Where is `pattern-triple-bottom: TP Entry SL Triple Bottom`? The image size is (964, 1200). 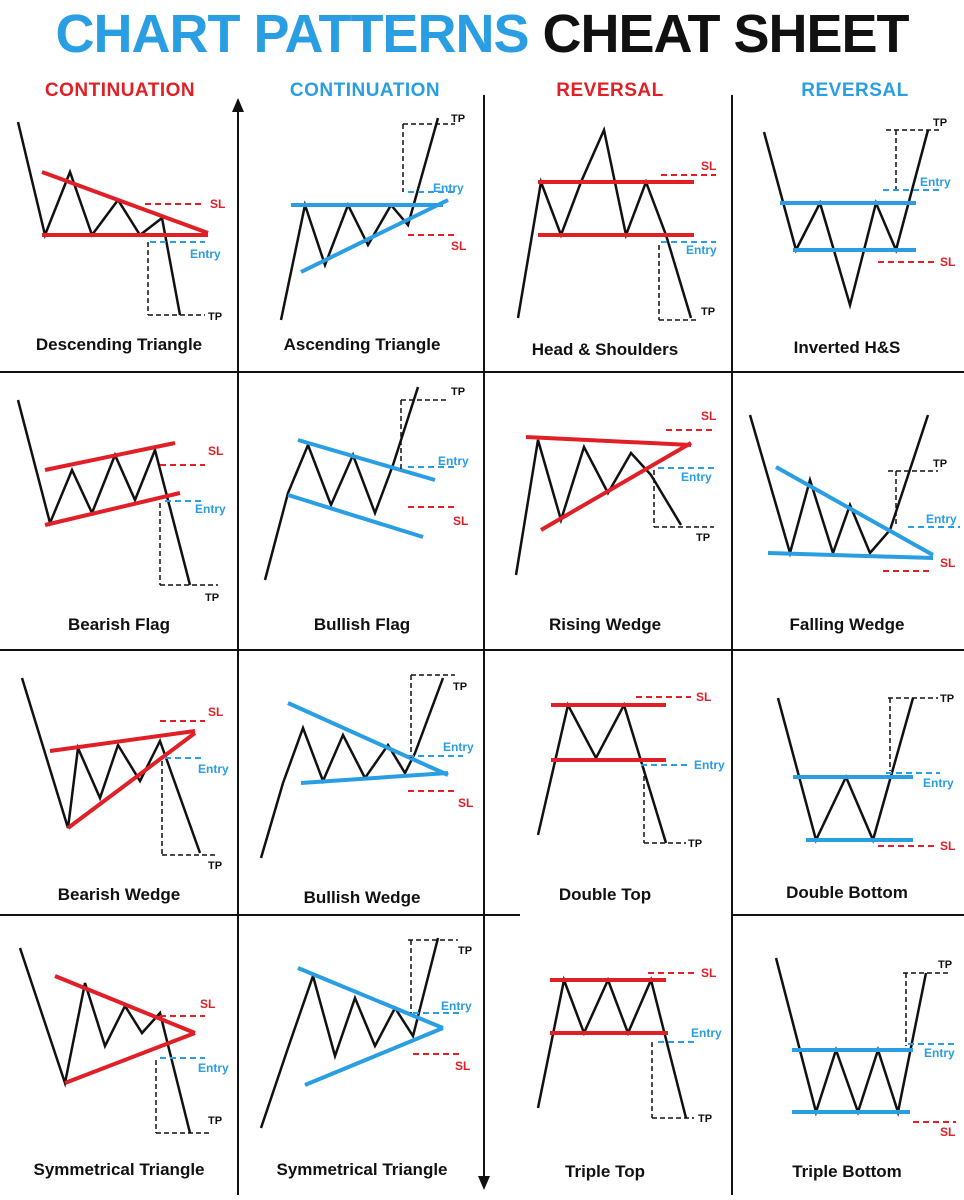 pattern-triple-bottom: TP Entry SL Triple Bottom is located at coordinates (846, 1059).